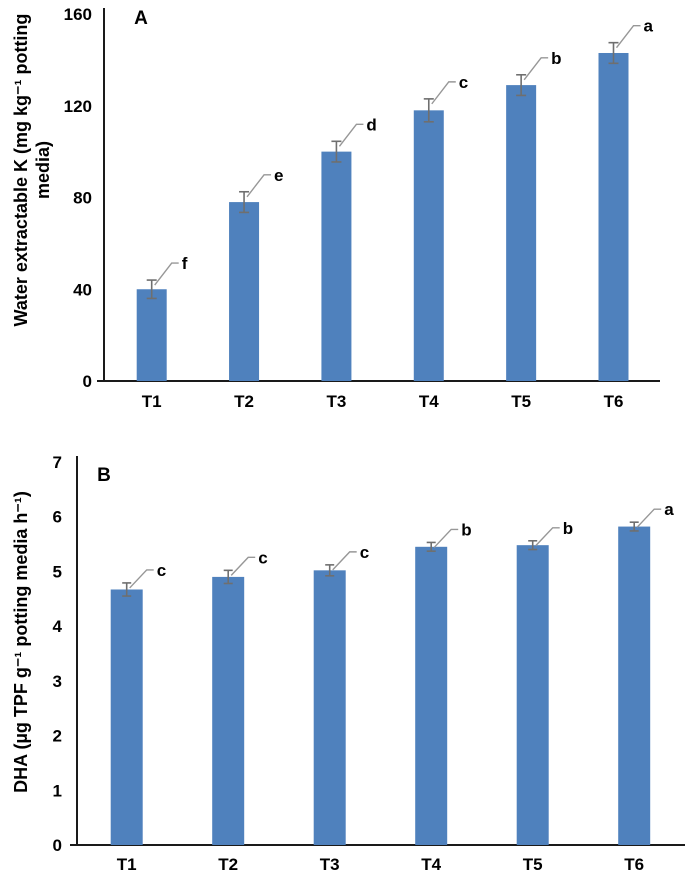  I want to click on y-tick-label: 80, so click(82, 198).